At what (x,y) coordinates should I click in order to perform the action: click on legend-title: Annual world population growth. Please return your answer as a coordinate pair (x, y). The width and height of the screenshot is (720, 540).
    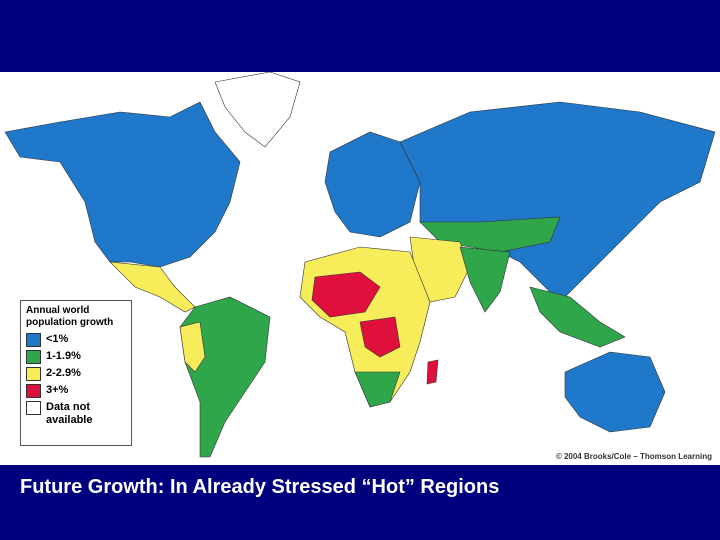
    Looking at the image, I should click on (70, 316).